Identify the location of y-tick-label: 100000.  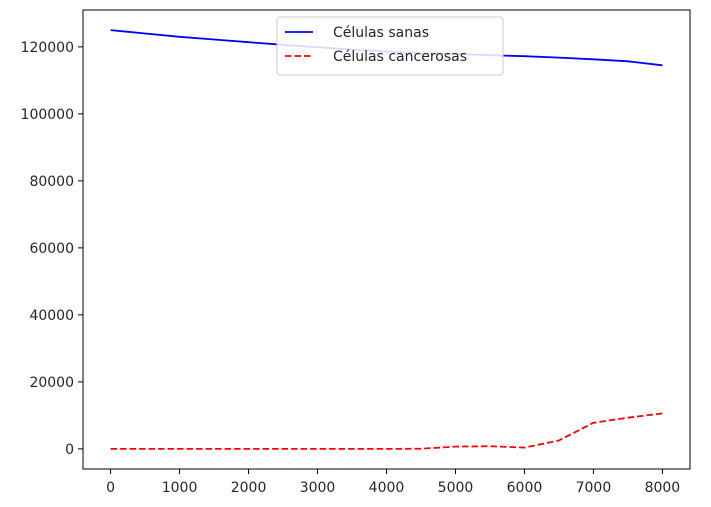
(47, 115).